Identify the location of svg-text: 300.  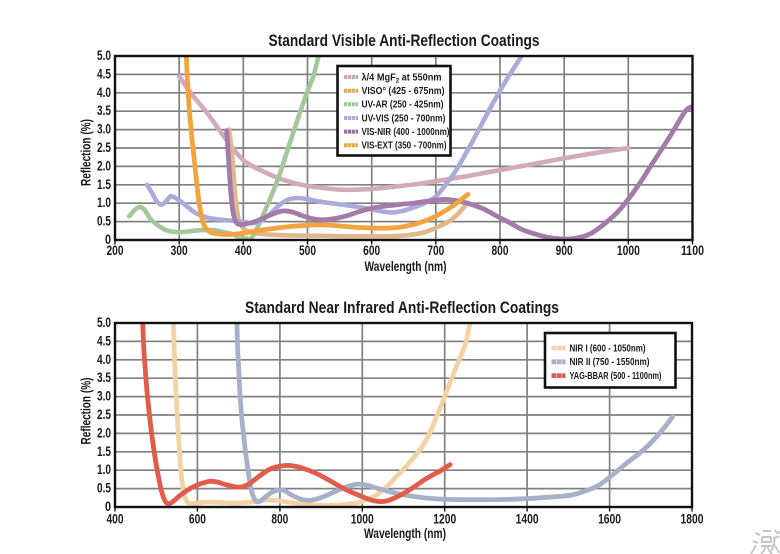
(179, 250).